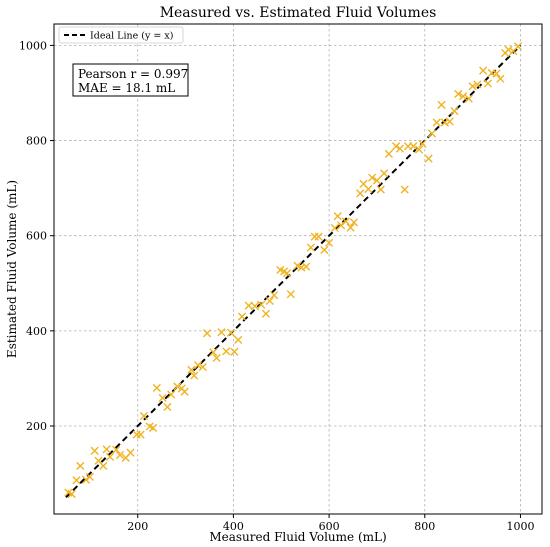  What do you see at coordinates (298, 13) in the screenshot?
I see `chart-title: Measured vs. Estimated Fluid Volumes` at bounding box center [298, 13].